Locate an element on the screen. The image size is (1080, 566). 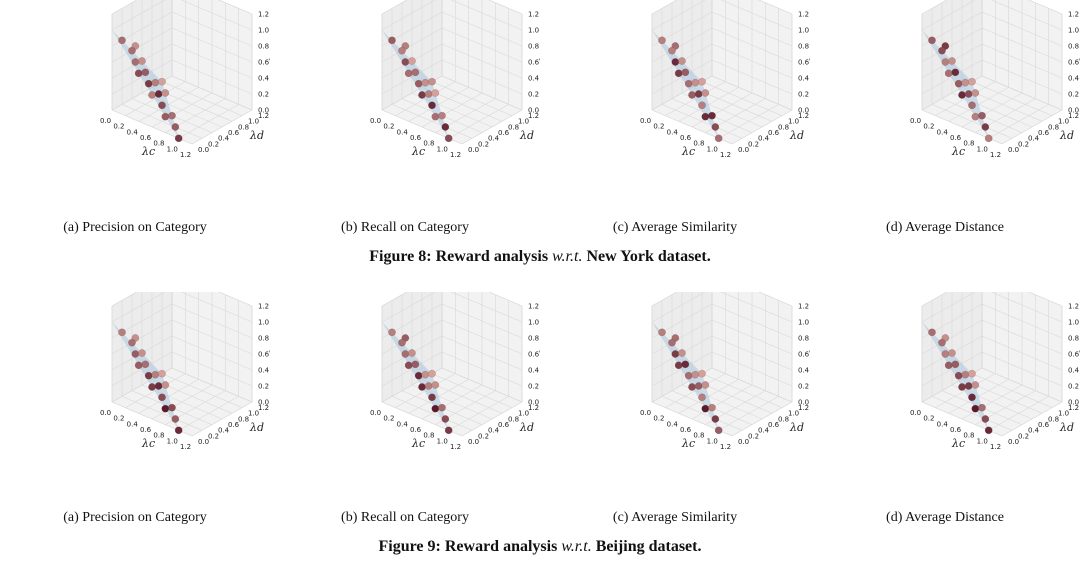
subfigure-caption: (b) Recall on Category is located at coordinates (405, 517).